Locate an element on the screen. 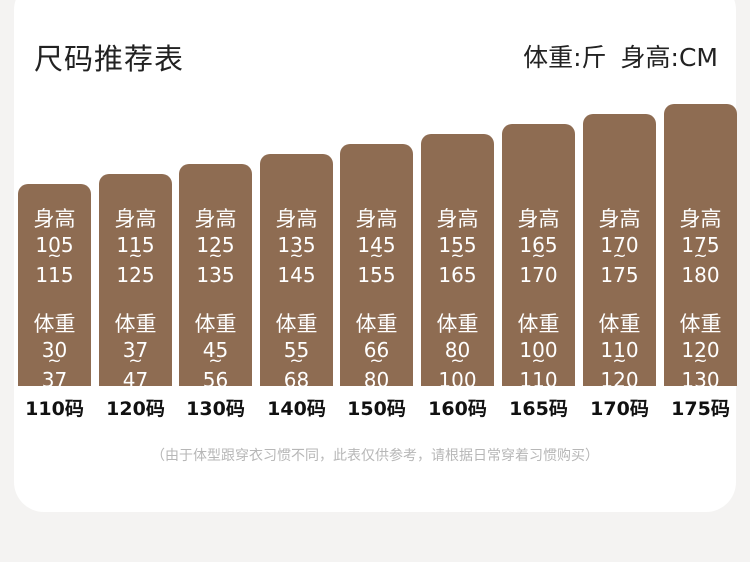 This screenshot has height=562, width=750. height-min: 155 is located at coordinates (457, 245).